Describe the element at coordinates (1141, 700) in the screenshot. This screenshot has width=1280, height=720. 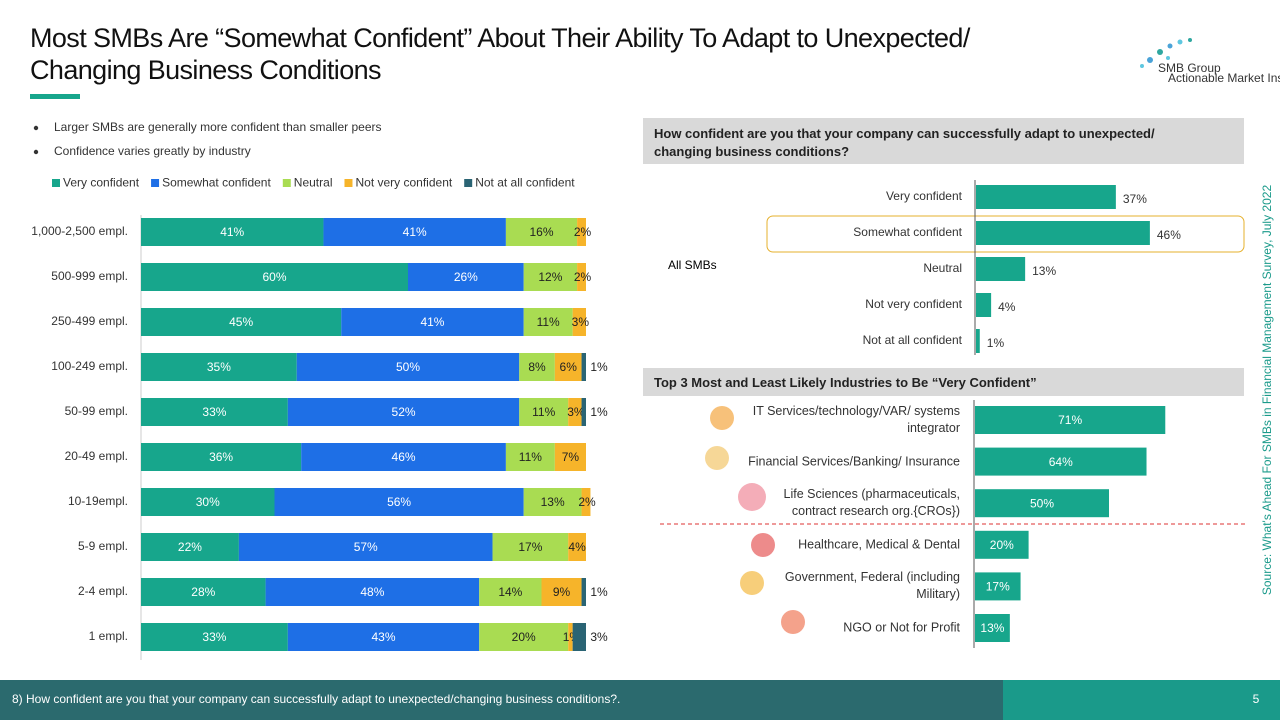
I see `footer-bar` at that location.